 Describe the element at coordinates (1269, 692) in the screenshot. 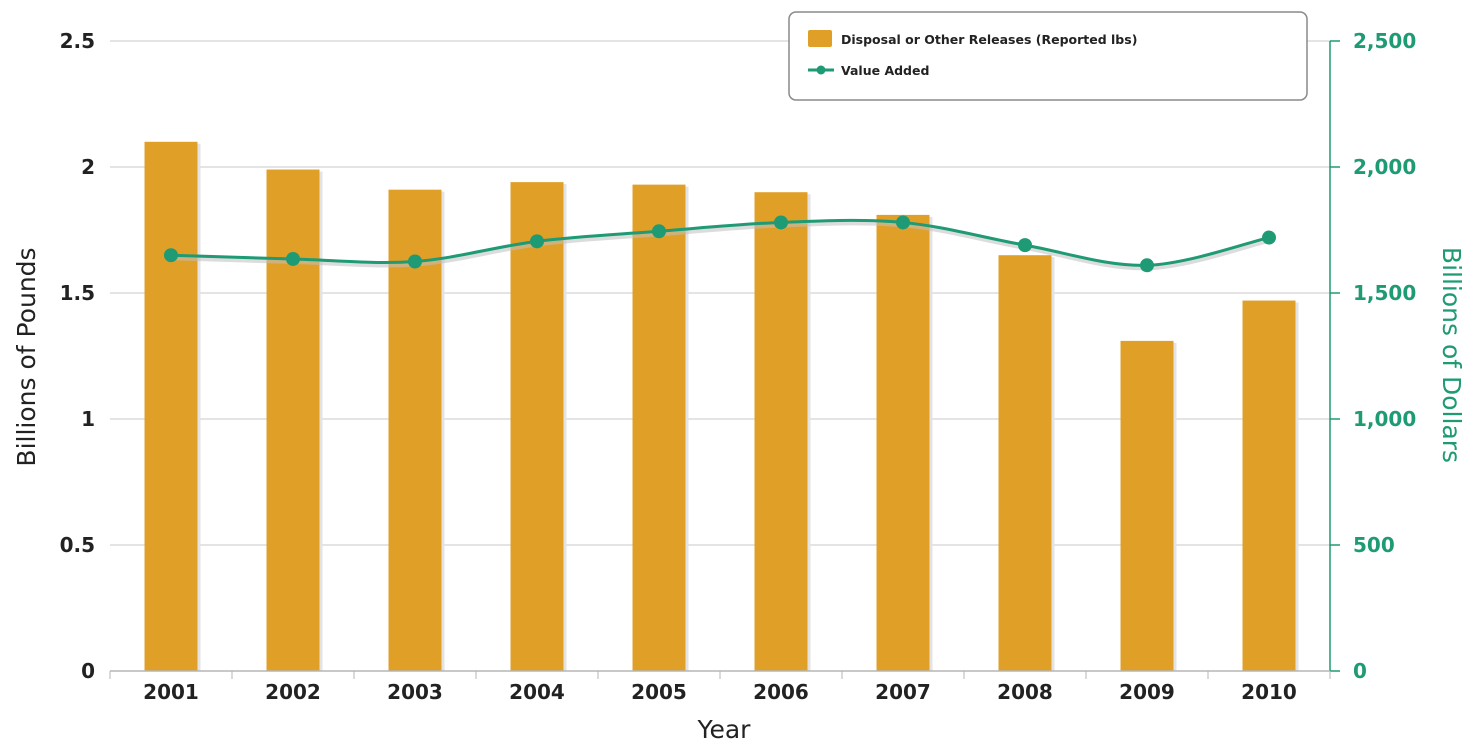

I see `x-tick-label: 2010` at that location.